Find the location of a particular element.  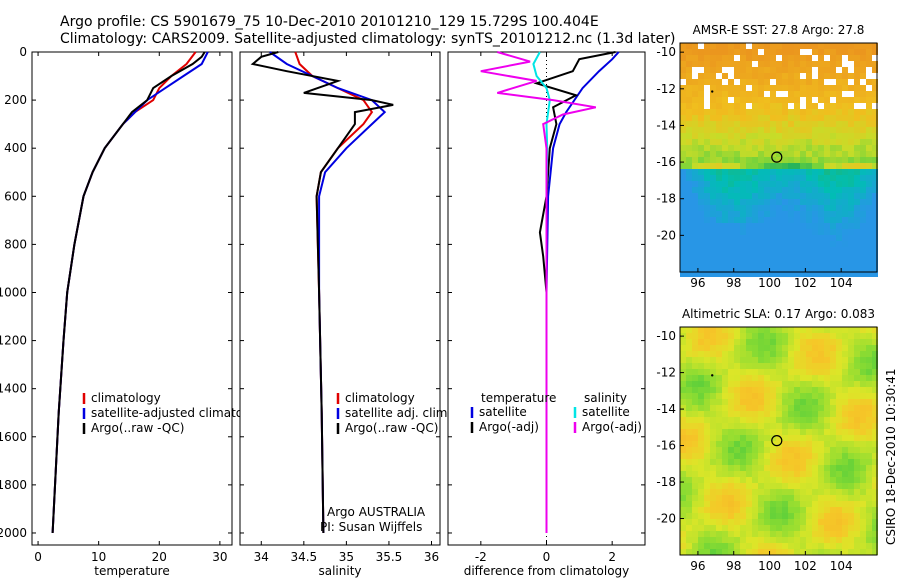

y-tick-label: -18 is located at coordinates (666, 199).